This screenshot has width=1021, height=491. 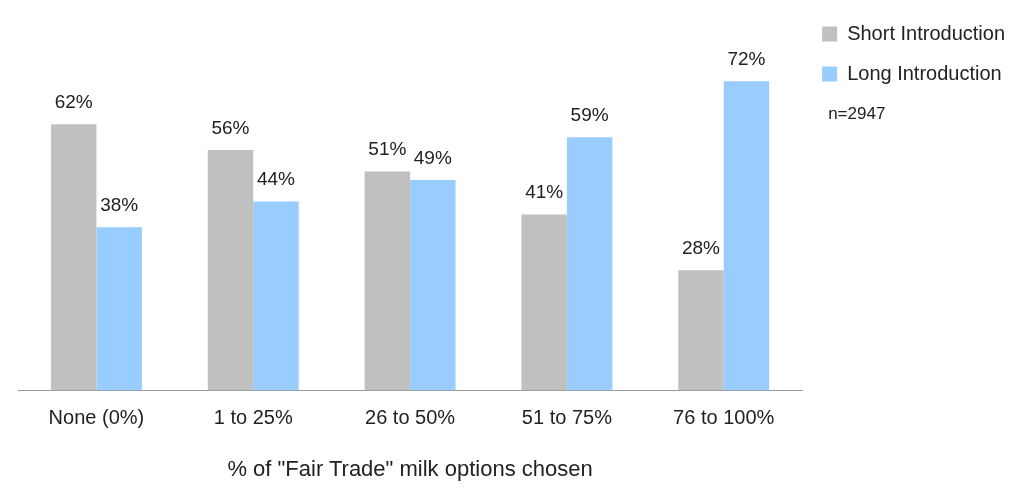 I want to click on data-label: 62%, so click(x=73, y=102).